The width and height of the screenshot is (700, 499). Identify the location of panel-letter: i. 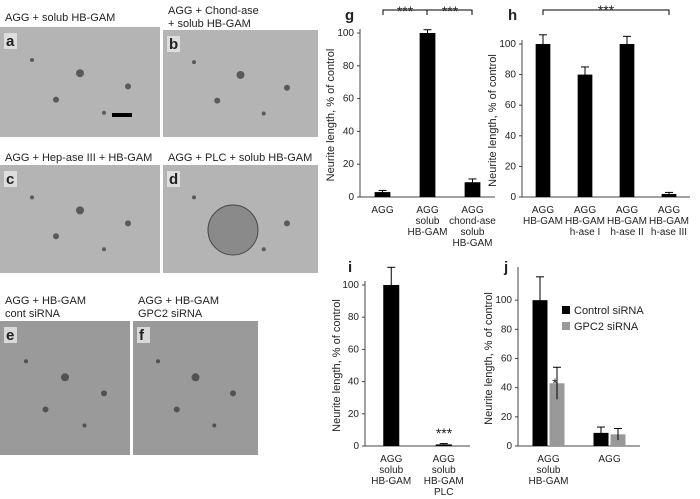
(350, 267).